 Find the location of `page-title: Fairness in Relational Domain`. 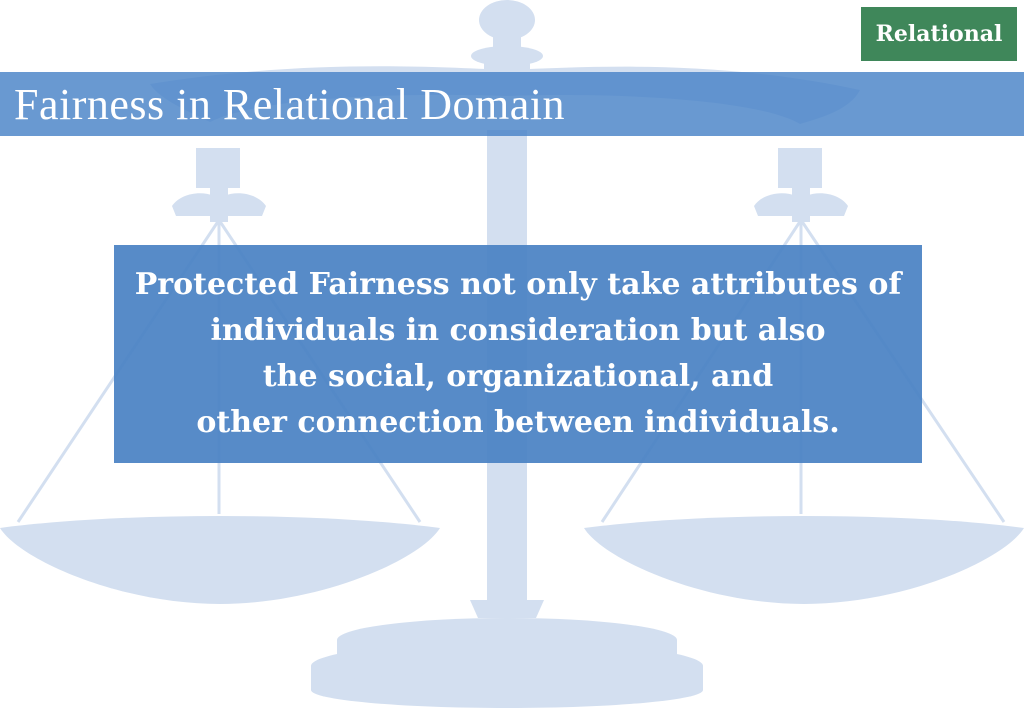

page-title: Fairness in Relational Domain is located at coordinates (289, 104).